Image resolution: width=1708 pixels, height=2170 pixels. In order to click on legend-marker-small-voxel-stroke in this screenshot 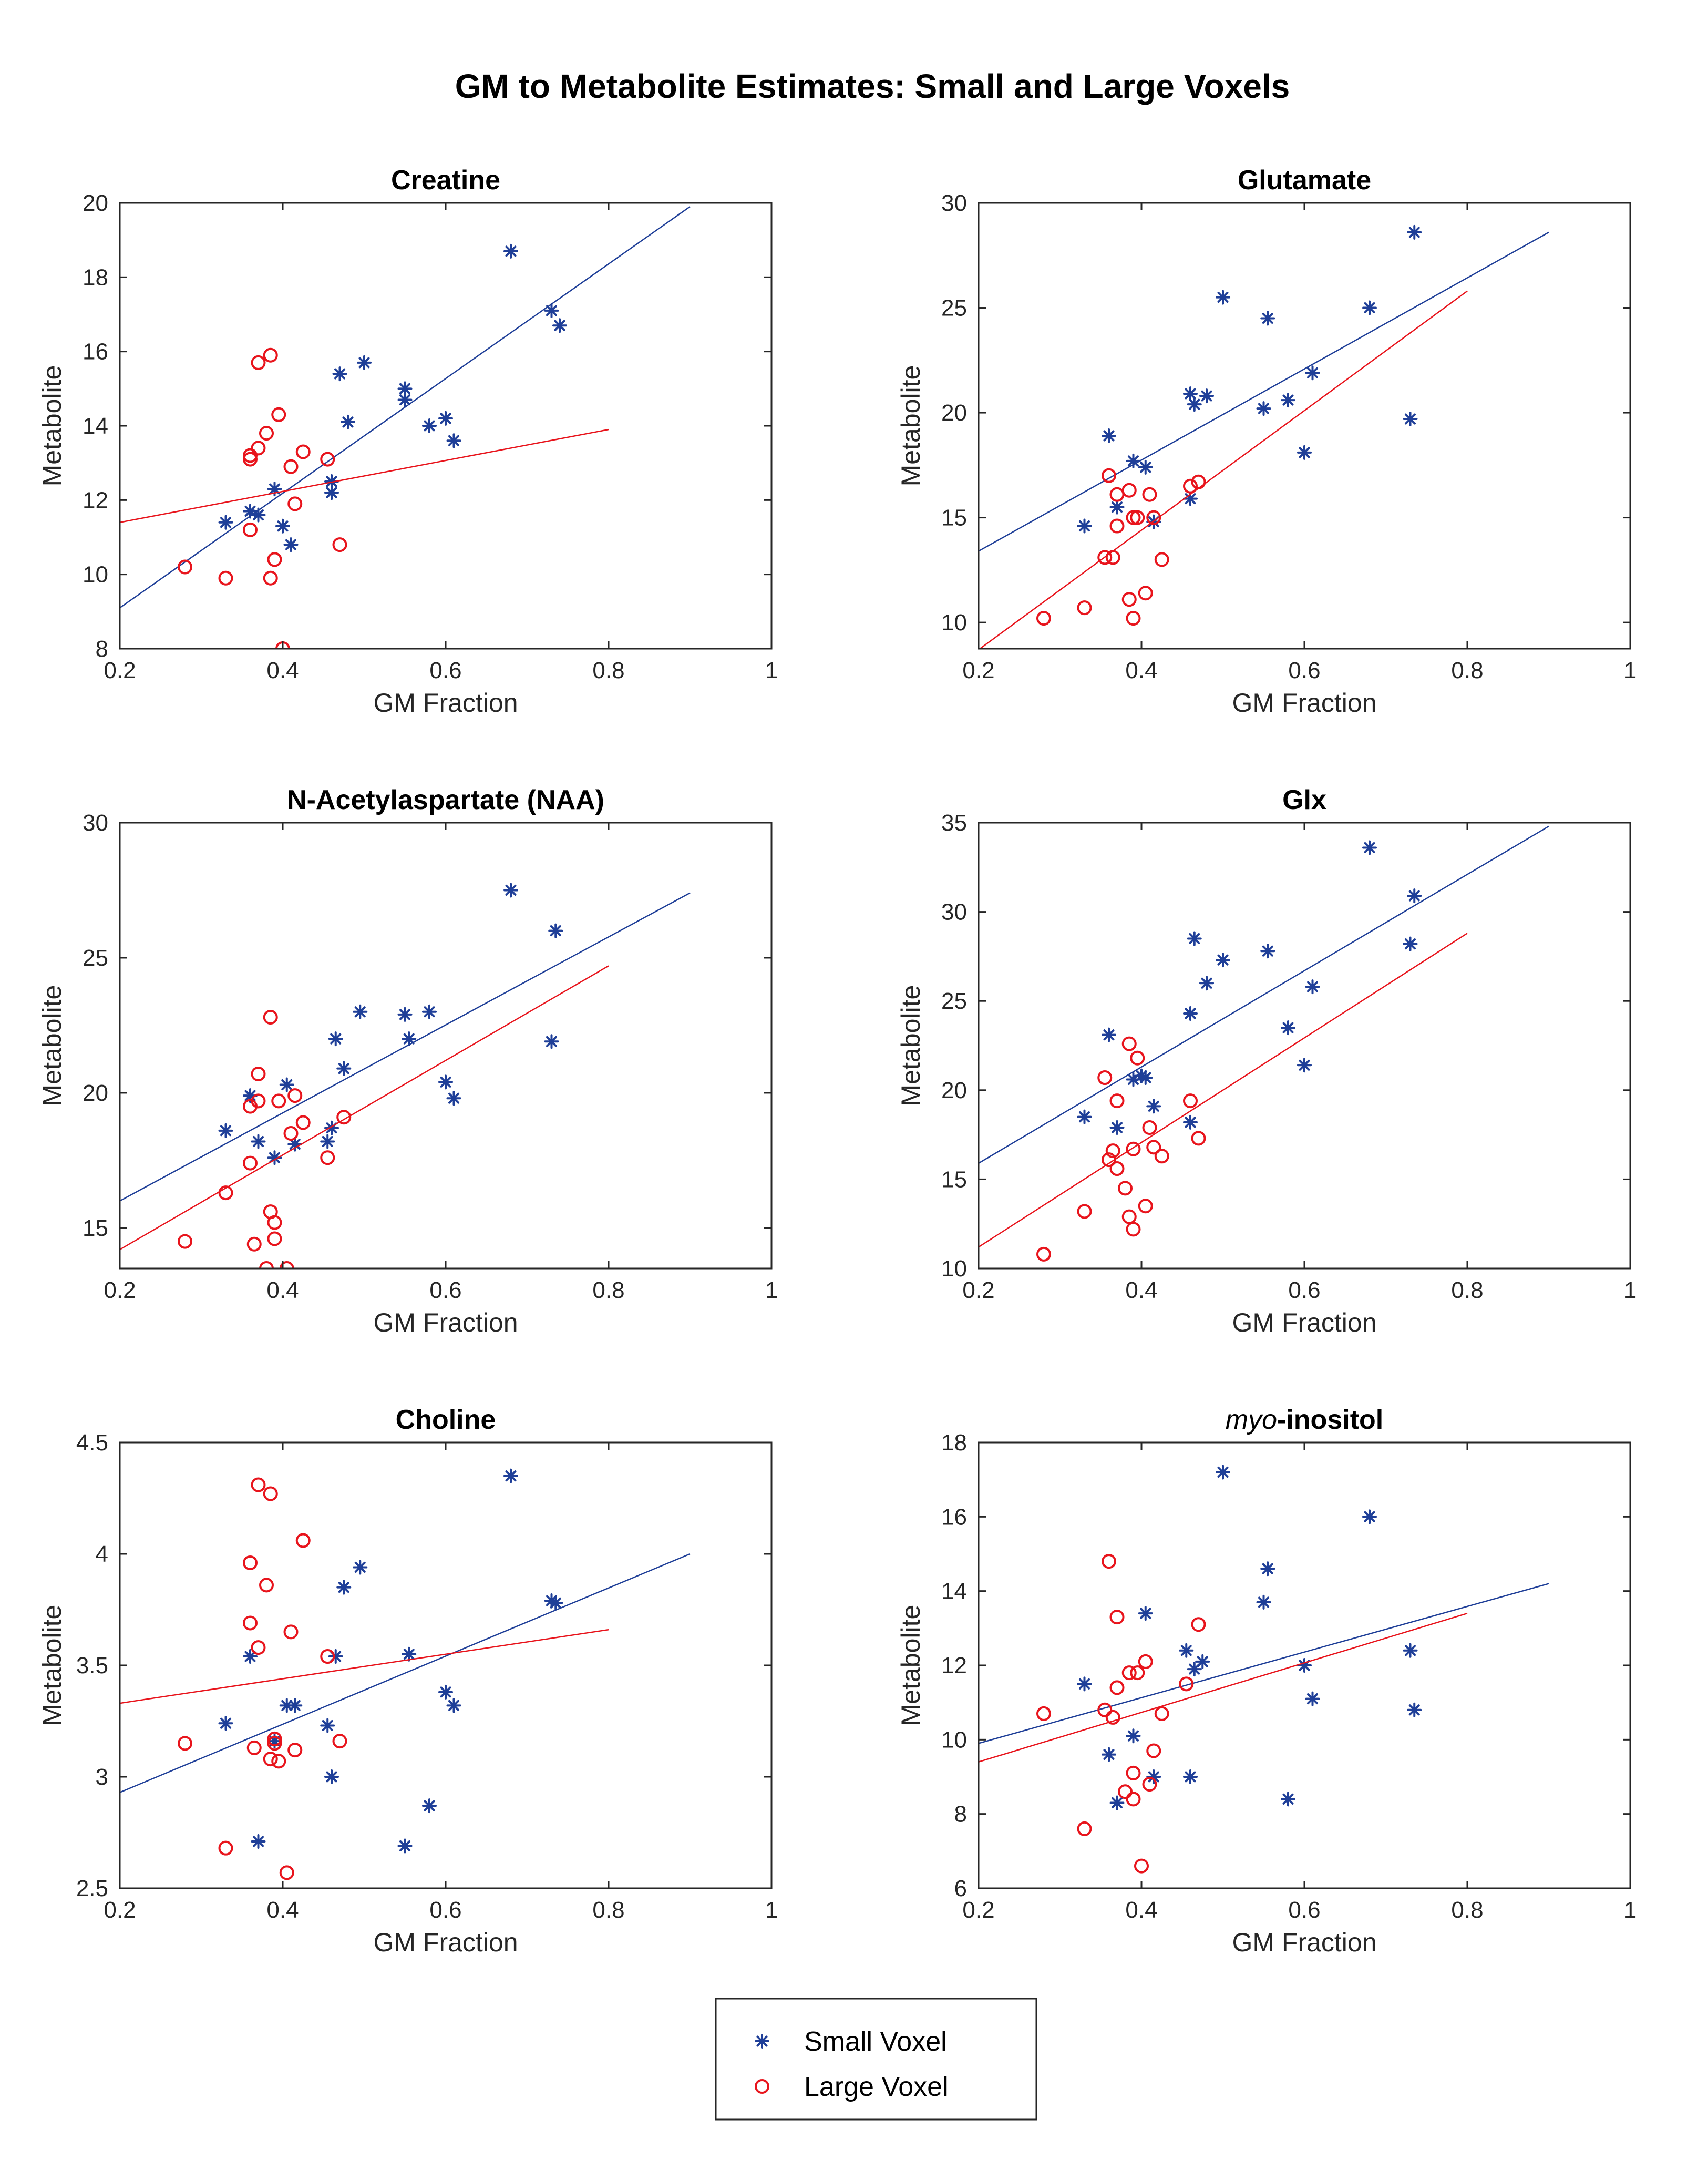, I will do `click(762, 2041)`.